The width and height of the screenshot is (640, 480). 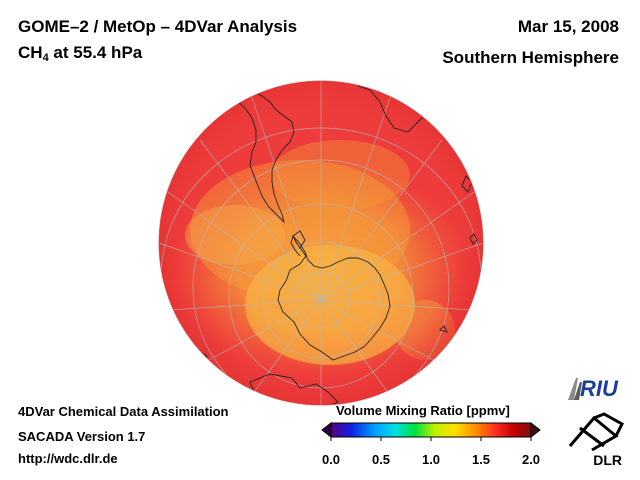 I want to click on colorbar, so click(x=431, y=431).